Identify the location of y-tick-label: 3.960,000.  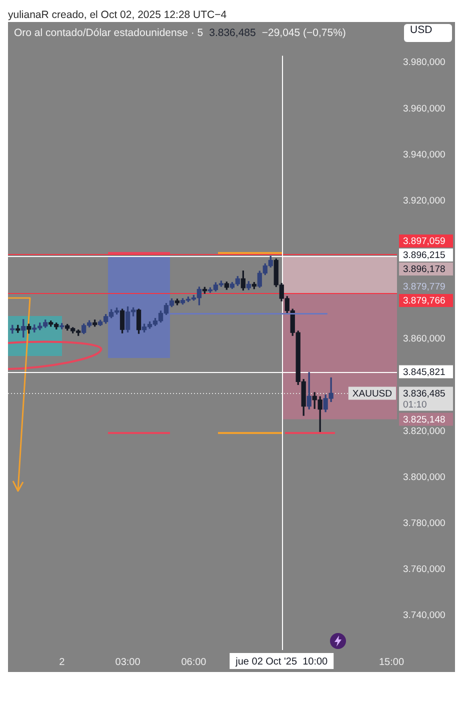
(424, 108).